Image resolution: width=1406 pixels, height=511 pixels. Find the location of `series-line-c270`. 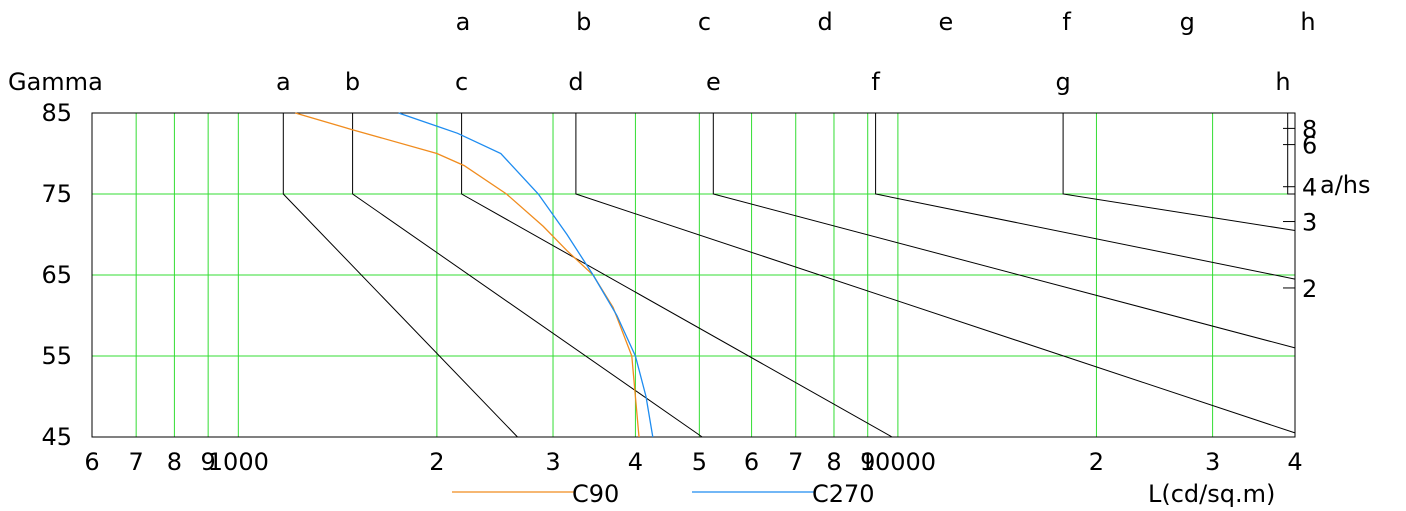

series-line-c270 is located at coordinates (526, 275).